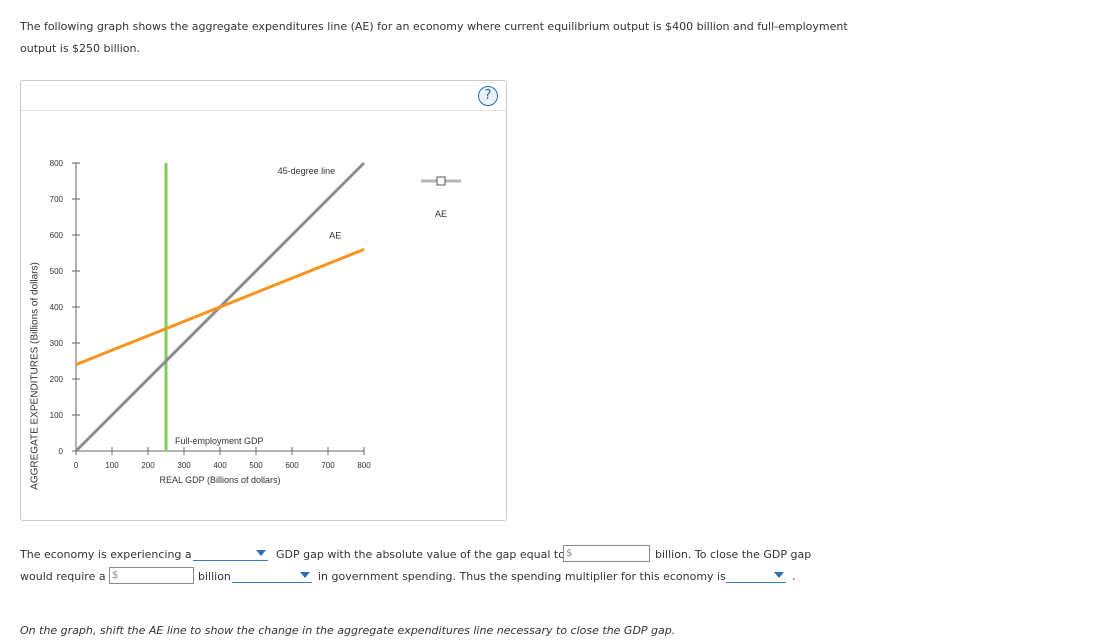 This screenshot has height=640, width=1120. I want to click on spending-change-input: $, so click(151, 575).